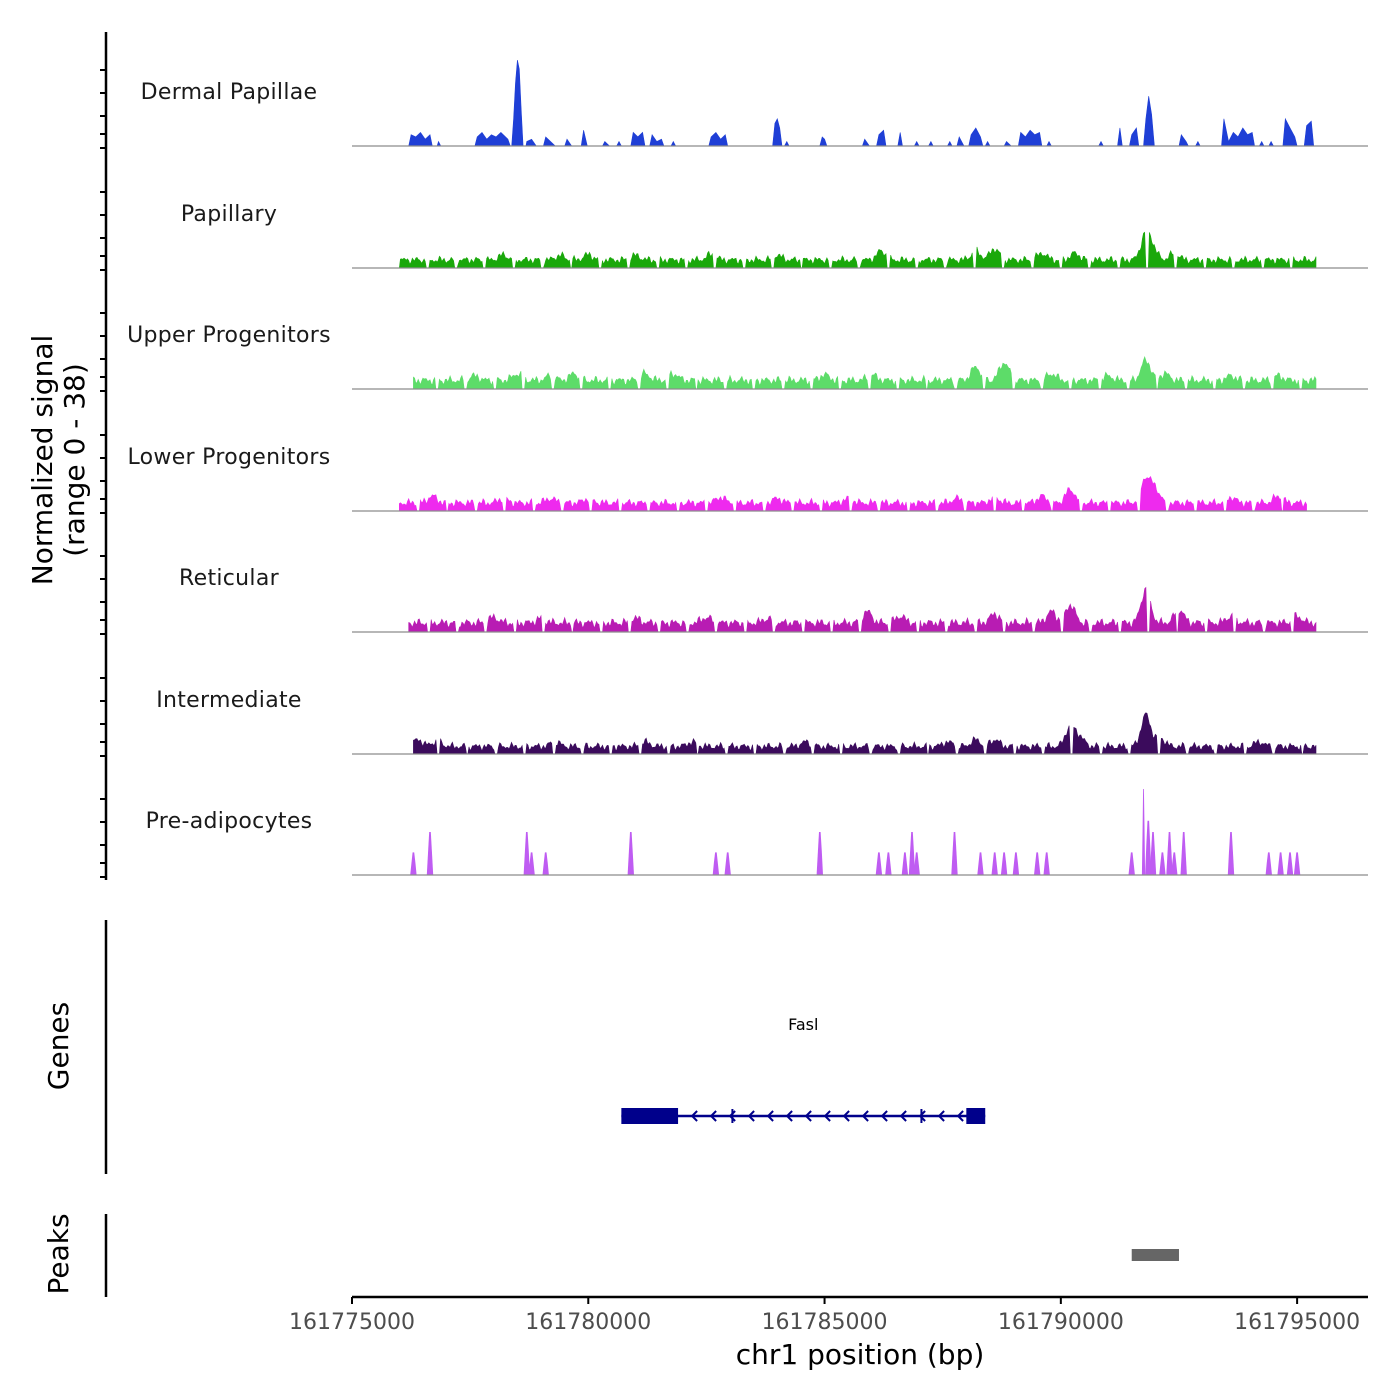 The width and height of the screenshot is (1400, 1400). Describe the element at coordinates (803, 1069) in the screenshot. I see `gene-fasl: Fasl` at that location.